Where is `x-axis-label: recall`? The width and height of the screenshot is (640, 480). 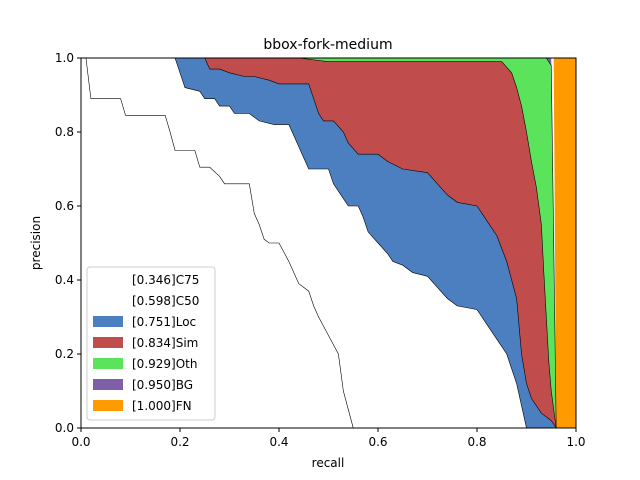
x-axis-label: recall is located at coordinates (328, 463).